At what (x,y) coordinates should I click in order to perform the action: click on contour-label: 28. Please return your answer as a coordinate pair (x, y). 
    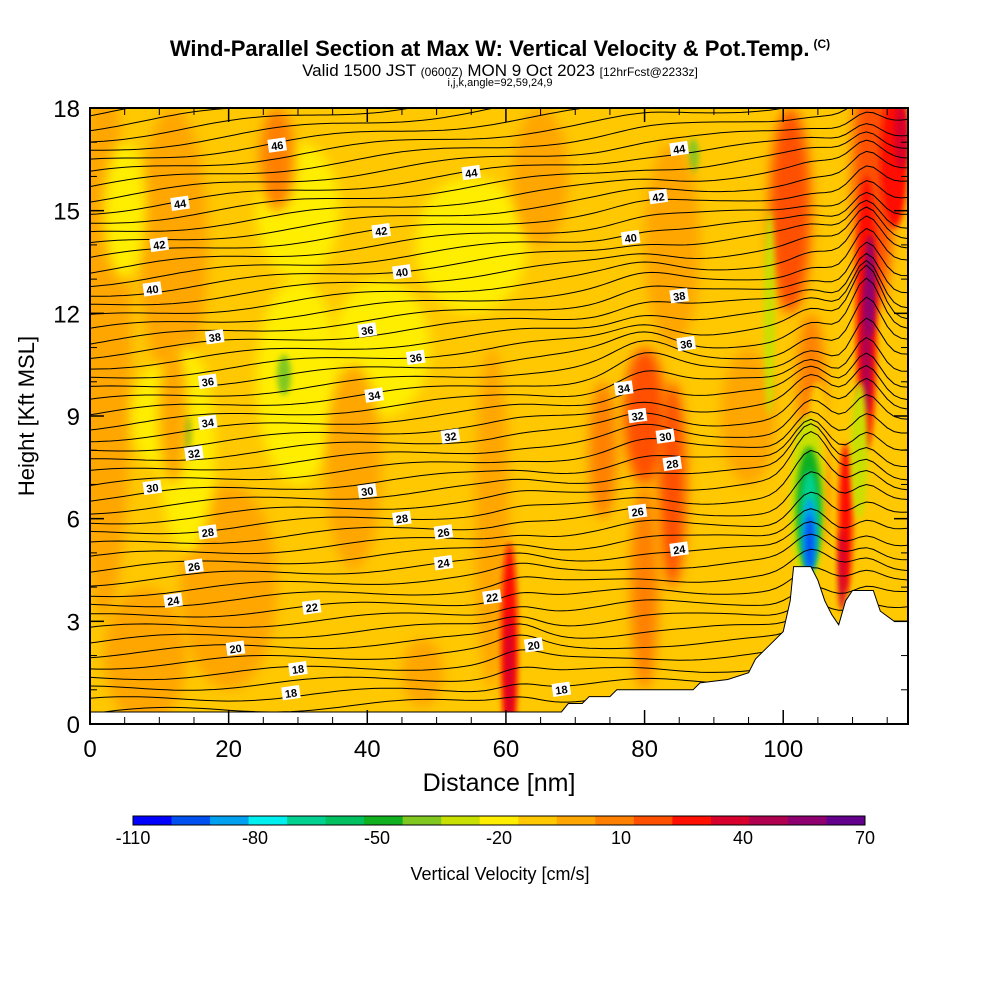
    Looking at the image, I should click on (207, 532).